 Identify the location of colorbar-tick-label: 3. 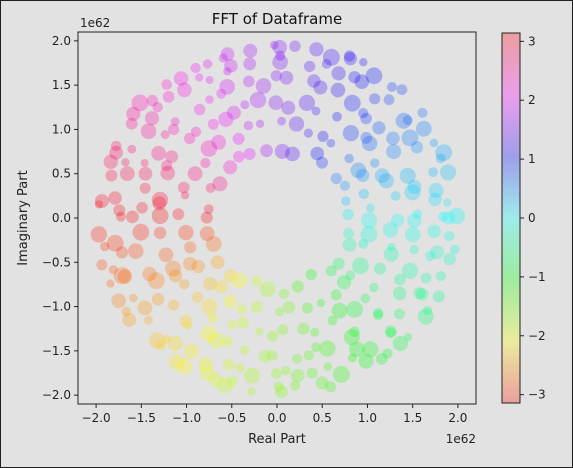
(532, 41).